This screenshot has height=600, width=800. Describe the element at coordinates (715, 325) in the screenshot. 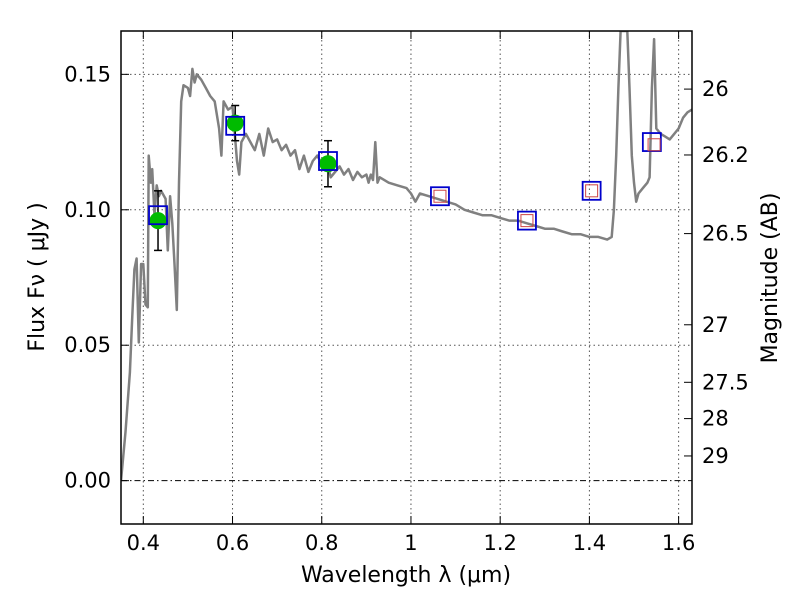

I see `mag-tick-label: 27` at that location.